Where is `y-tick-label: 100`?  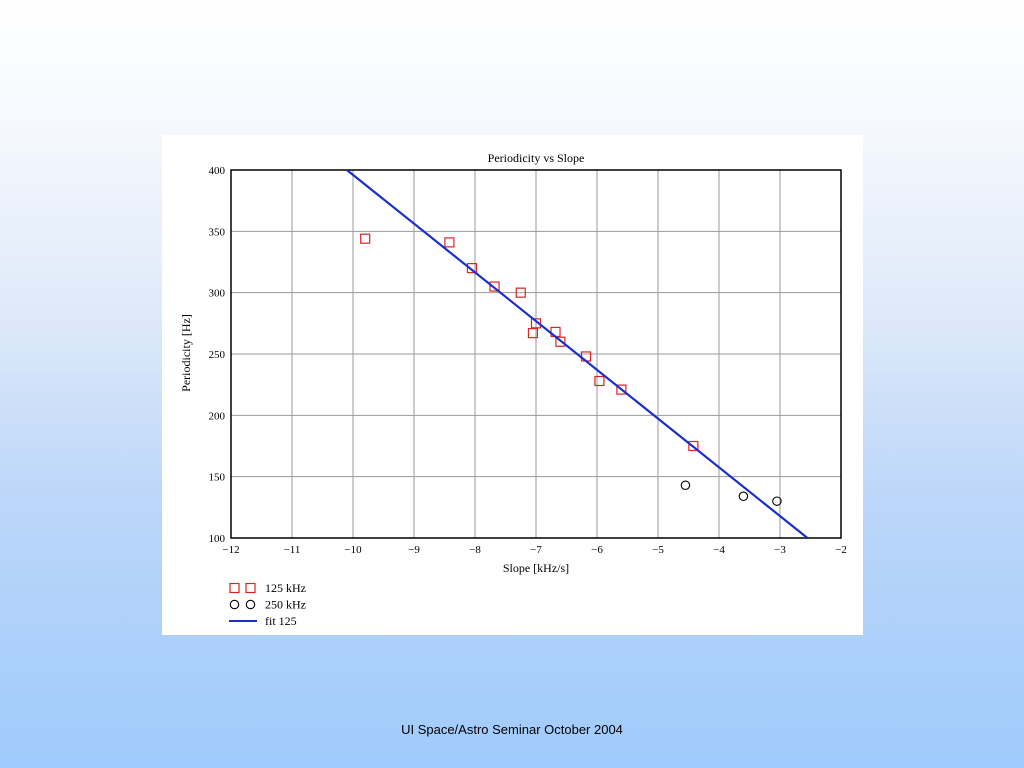 y-tick-label: 100 is located at coordinates (217, 539).